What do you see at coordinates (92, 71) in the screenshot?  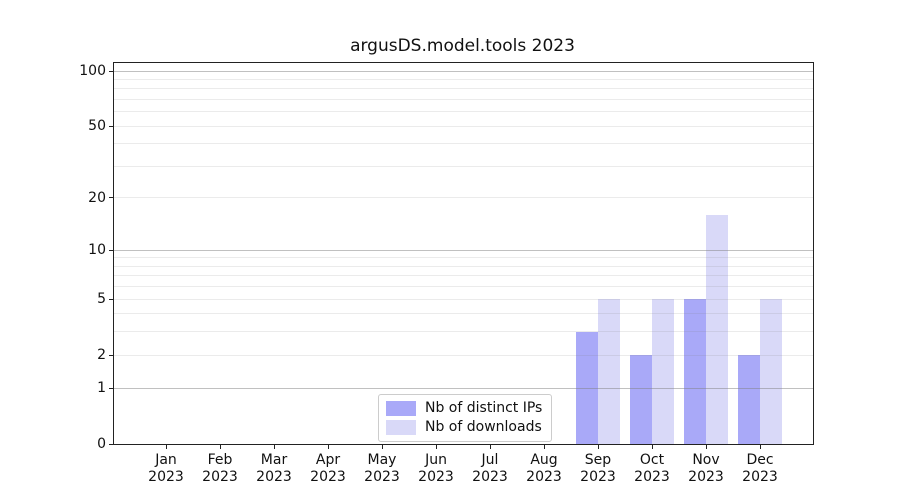 I see `y-tick-label: 100` at bounding box center [92, 71].